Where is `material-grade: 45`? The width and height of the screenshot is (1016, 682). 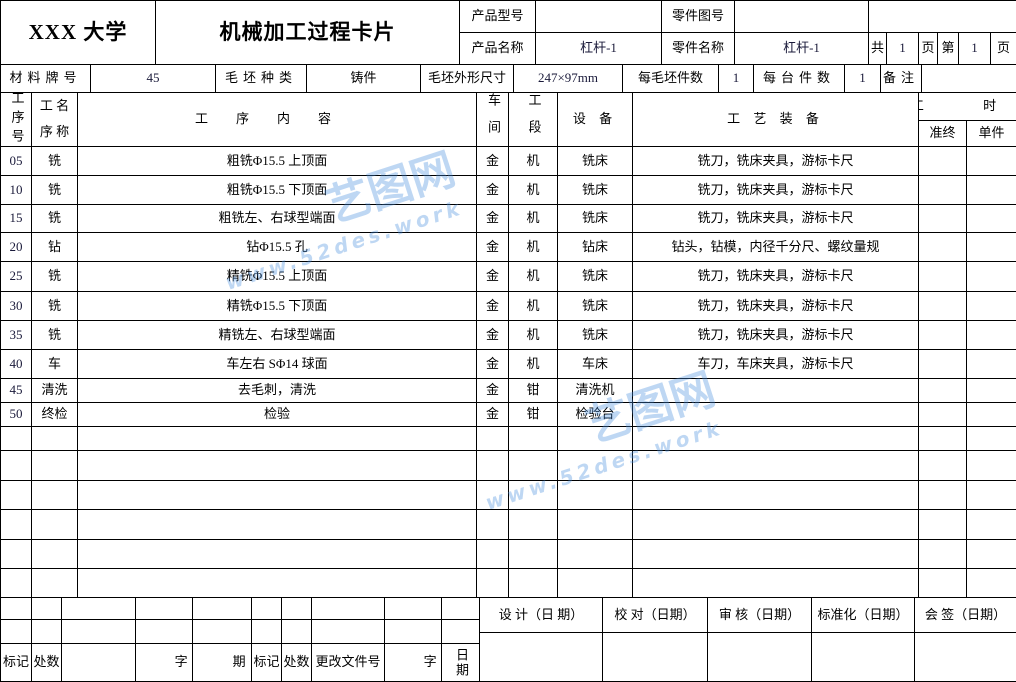
material-grade: 45 is located at coordinates (153, 78).